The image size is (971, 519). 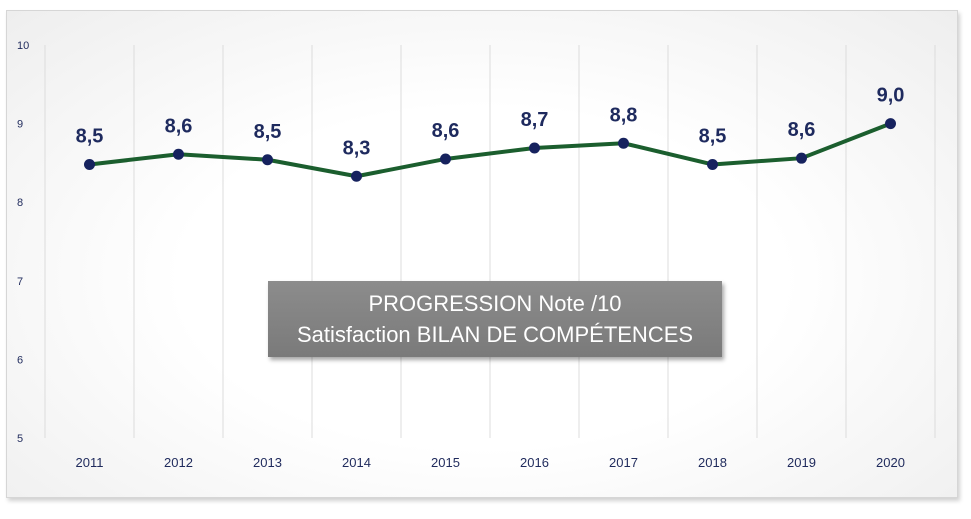 I want to click on y-tick-label: 9, so click(x=20, y=125).